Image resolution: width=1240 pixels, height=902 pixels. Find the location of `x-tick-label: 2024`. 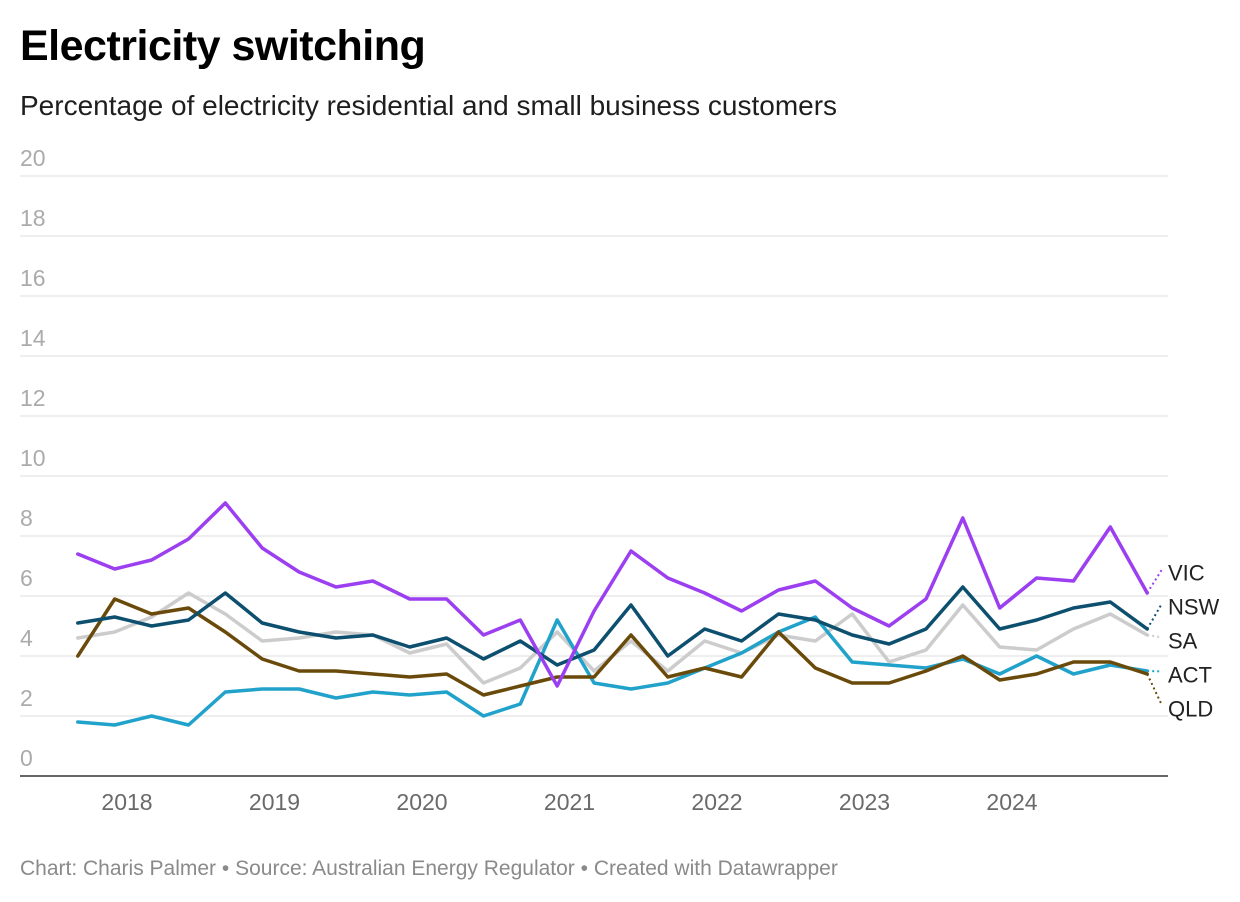

x-tick-label: 2024 is located at coordinates (1011, 802).